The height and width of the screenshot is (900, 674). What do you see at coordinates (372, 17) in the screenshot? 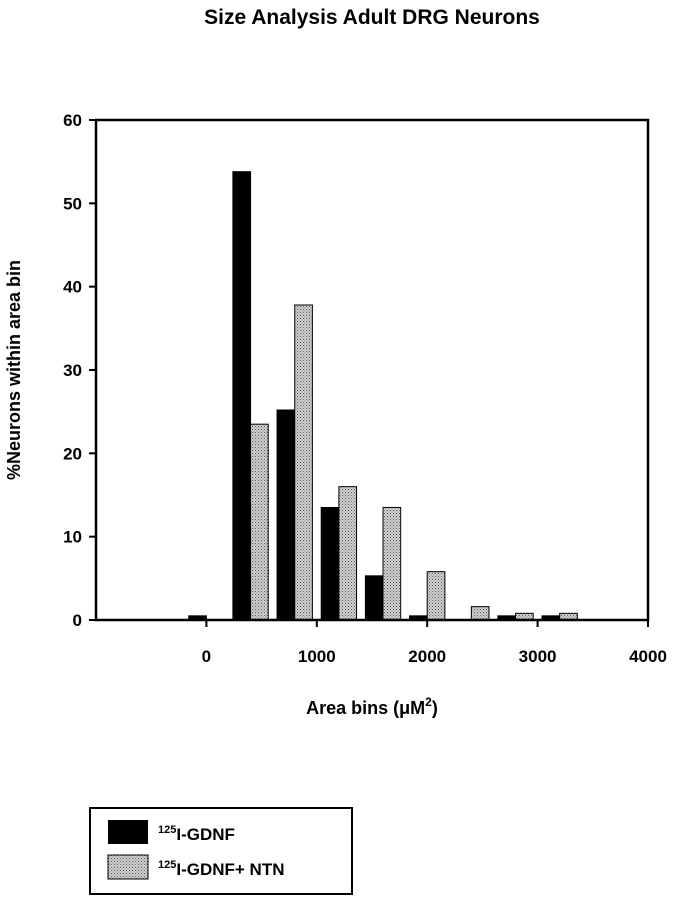
I see `chart-title: Size Analysis Adult DRG Neurons` at bounding box center [372, 17].